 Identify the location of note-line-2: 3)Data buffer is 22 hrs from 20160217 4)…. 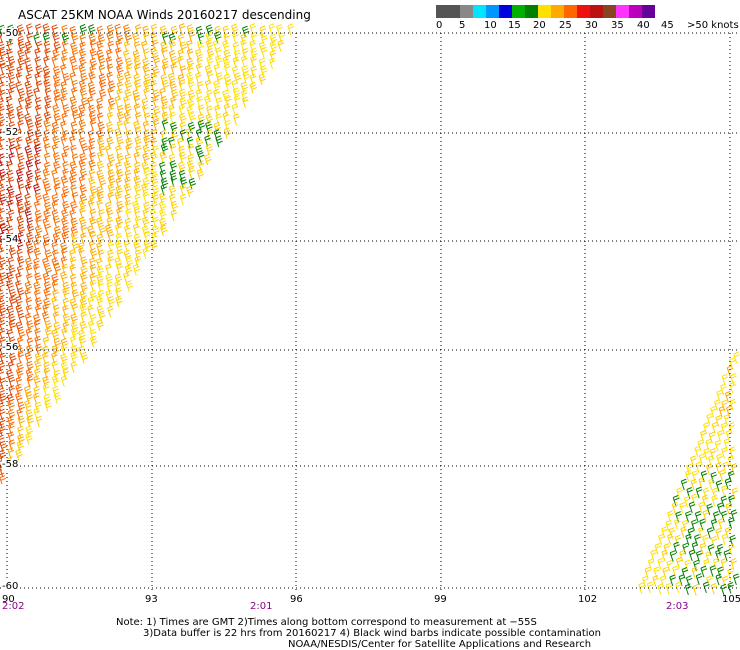
(372, 633).